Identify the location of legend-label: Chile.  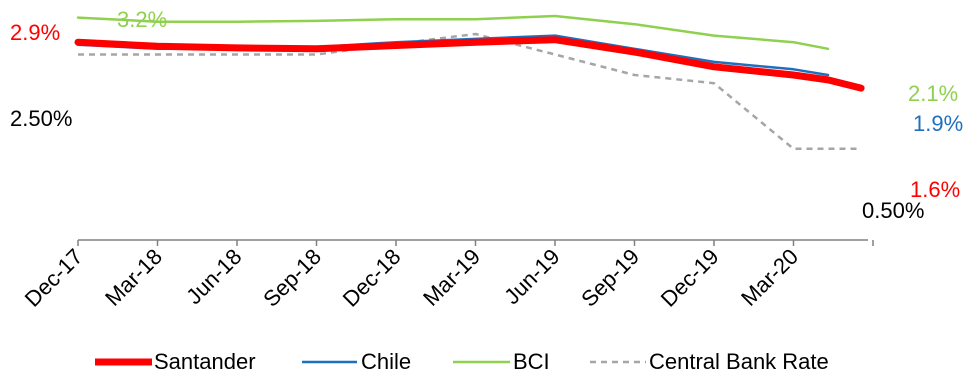
(386, 361).